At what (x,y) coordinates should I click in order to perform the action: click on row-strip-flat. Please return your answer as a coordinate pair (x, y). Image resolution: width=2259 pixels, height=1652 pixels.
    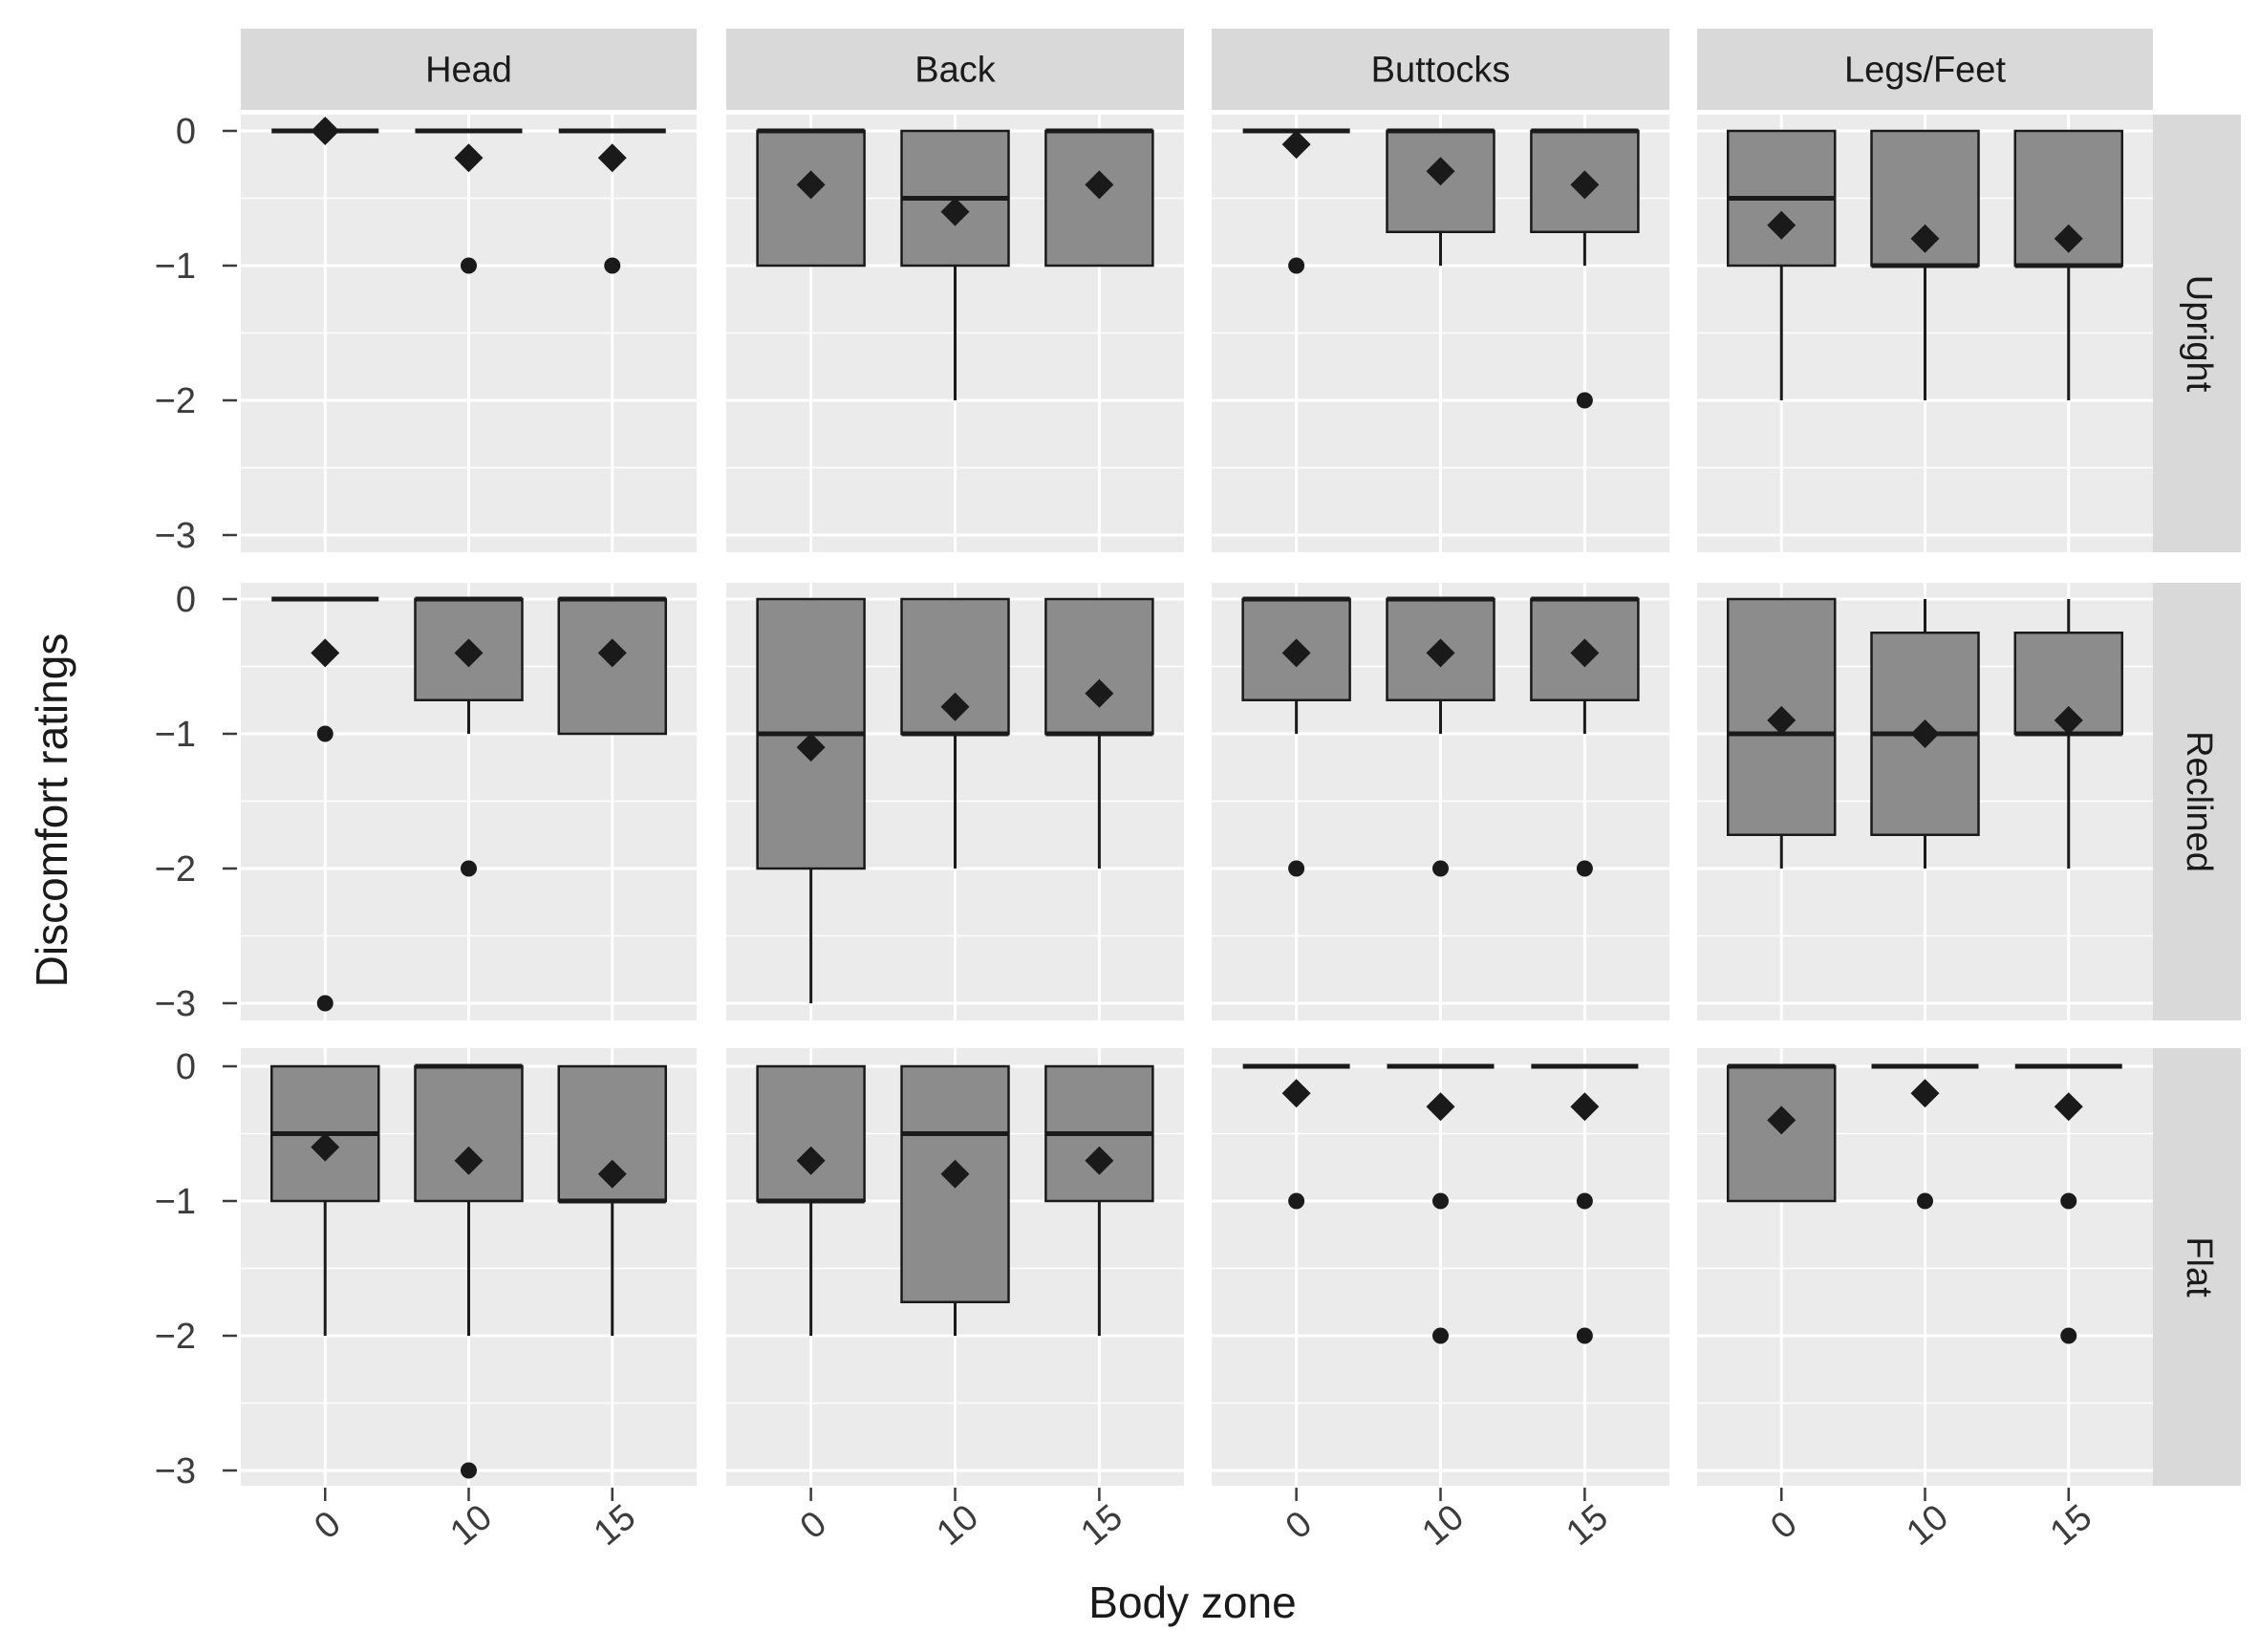
    Looking at the image, I should click on (2197, 1267).